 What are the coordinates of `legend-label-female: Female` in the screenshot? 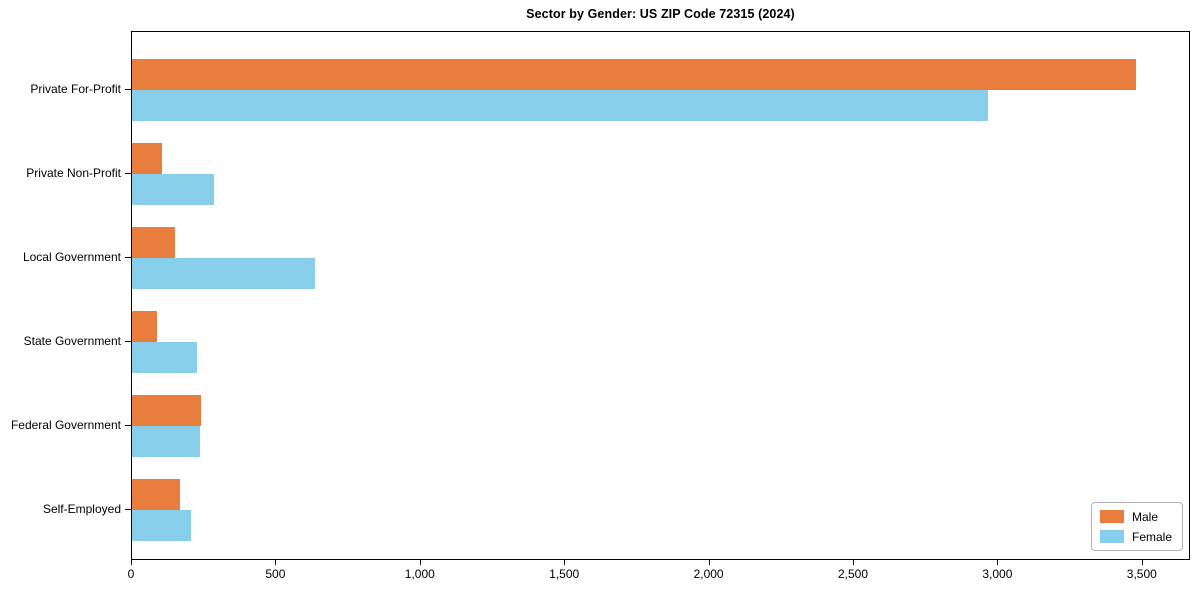 It's located at (1151, 536).